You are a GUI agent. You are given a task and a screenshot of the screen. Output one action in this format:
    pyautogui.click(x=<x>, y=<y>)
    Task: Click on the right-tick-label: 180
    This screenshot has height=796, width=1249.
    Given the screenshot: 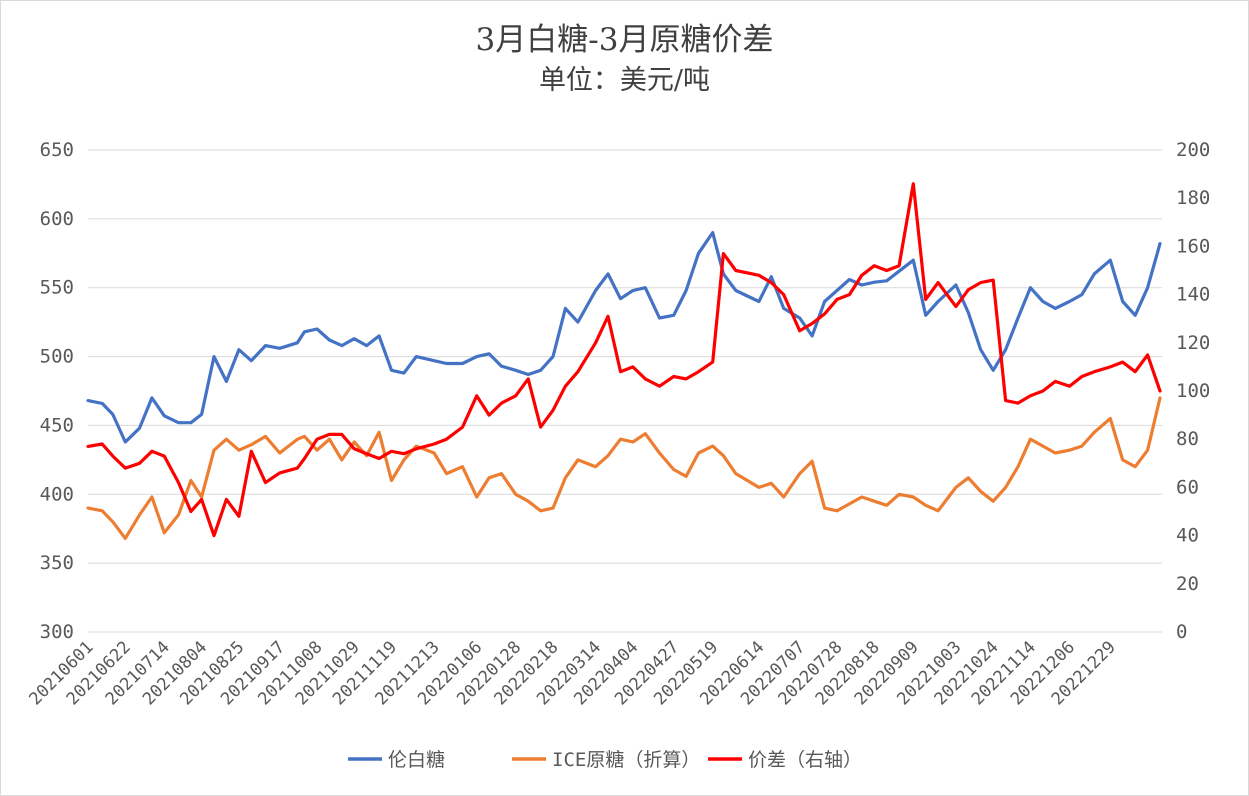 What is the action you would take?
    pyautogui.click(x=1193, y=198)
    